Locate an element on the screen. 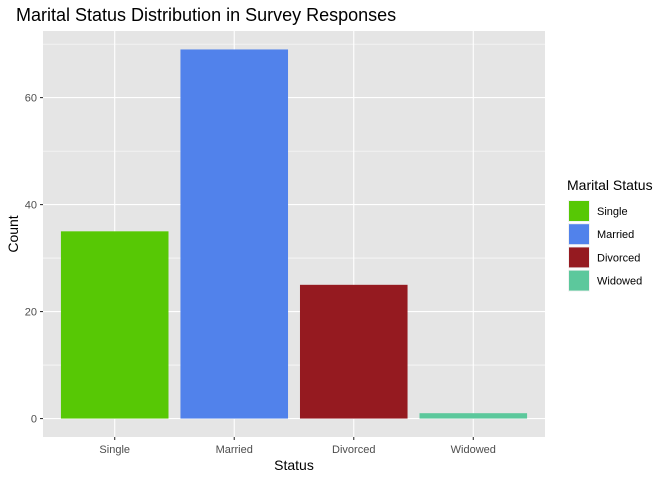  legend-swatch-widowed is located at coordinates (579, 280).